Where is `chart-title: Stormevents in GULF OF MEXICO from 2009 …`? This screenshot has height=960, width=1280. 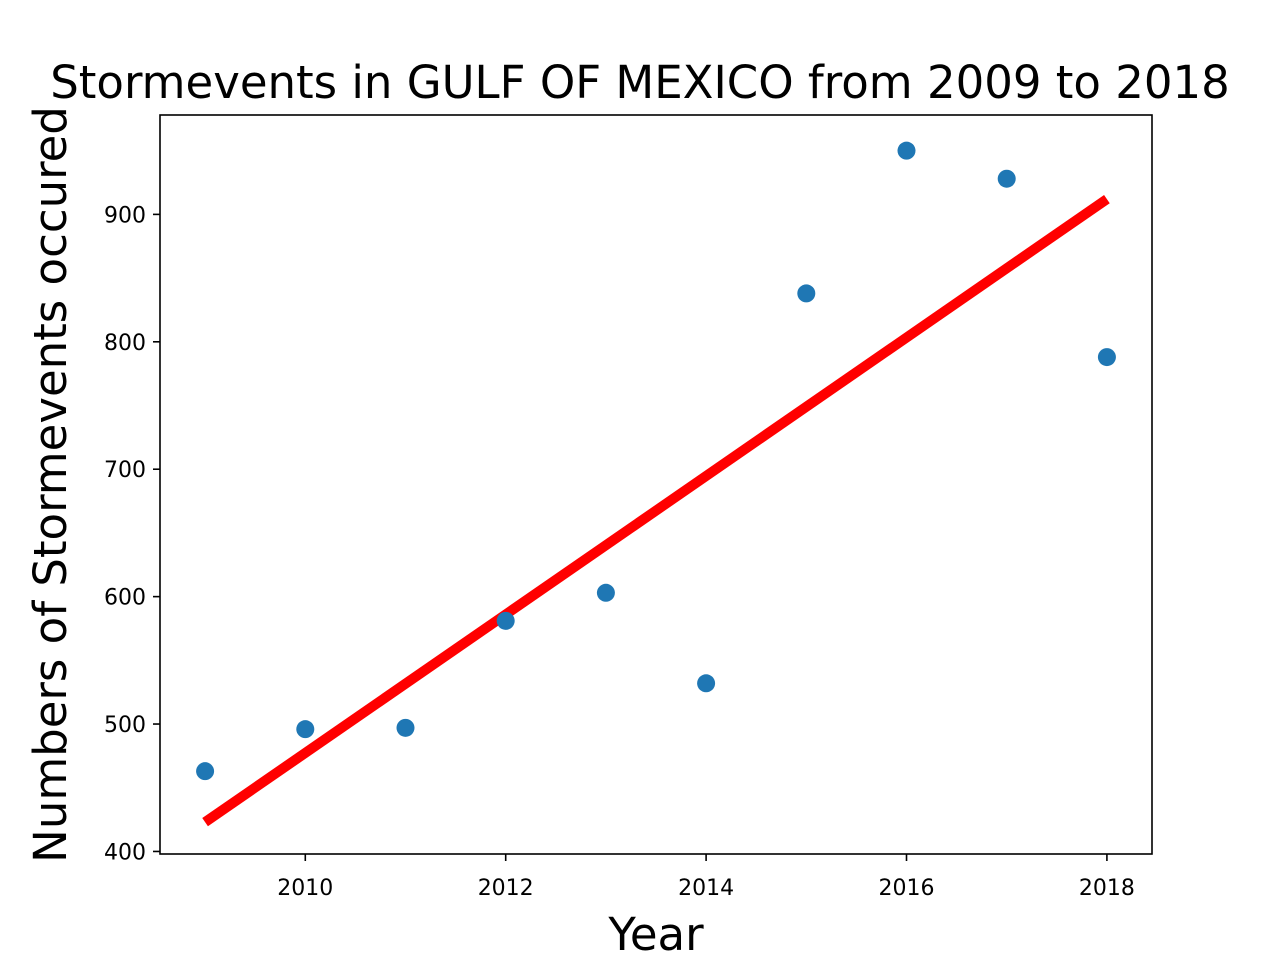
chart-title: Stormevents in GULF OF MEXICO from 2009 … is located at coordinates (640, 82).